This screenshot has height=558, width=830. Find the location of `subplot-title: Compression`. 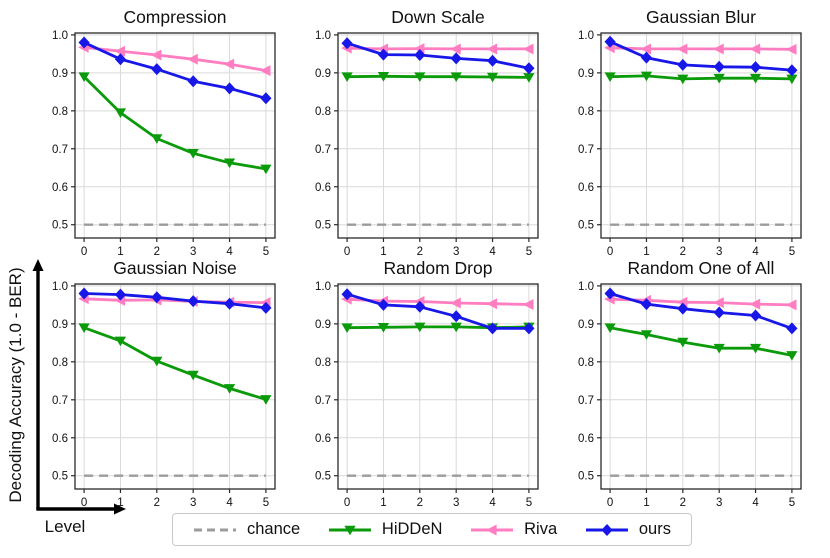

subplot-title: Compression is located at coordinates (175, 17).